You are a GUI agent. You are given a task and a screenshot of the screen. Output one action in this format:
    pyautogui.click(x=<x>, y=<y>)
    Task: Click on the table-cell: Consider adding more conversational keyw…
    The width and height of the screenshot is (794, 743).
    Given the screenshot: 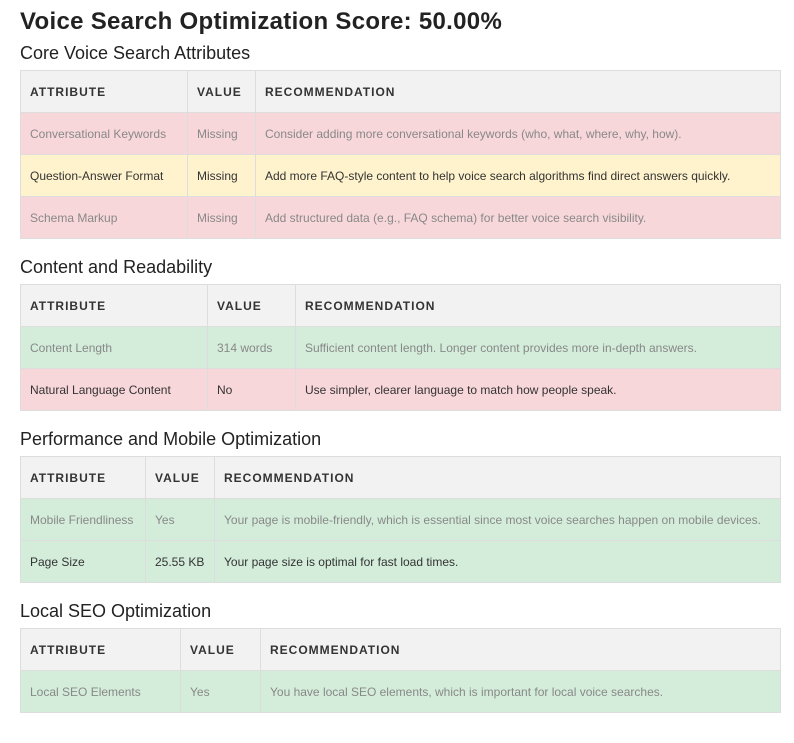 What is the action you would take?
    pyautogui.click(x=518, y=133)
    